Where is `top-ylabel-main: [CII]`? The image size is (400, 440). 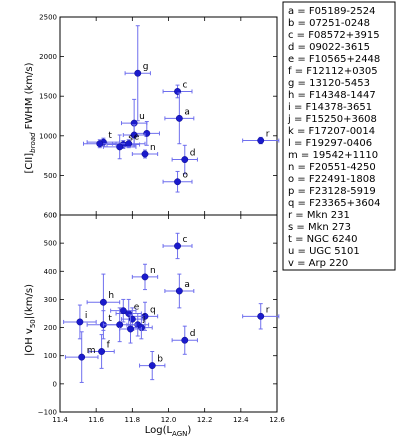 top-ylabel-main: [CII] is located at coordinates (29, 163).